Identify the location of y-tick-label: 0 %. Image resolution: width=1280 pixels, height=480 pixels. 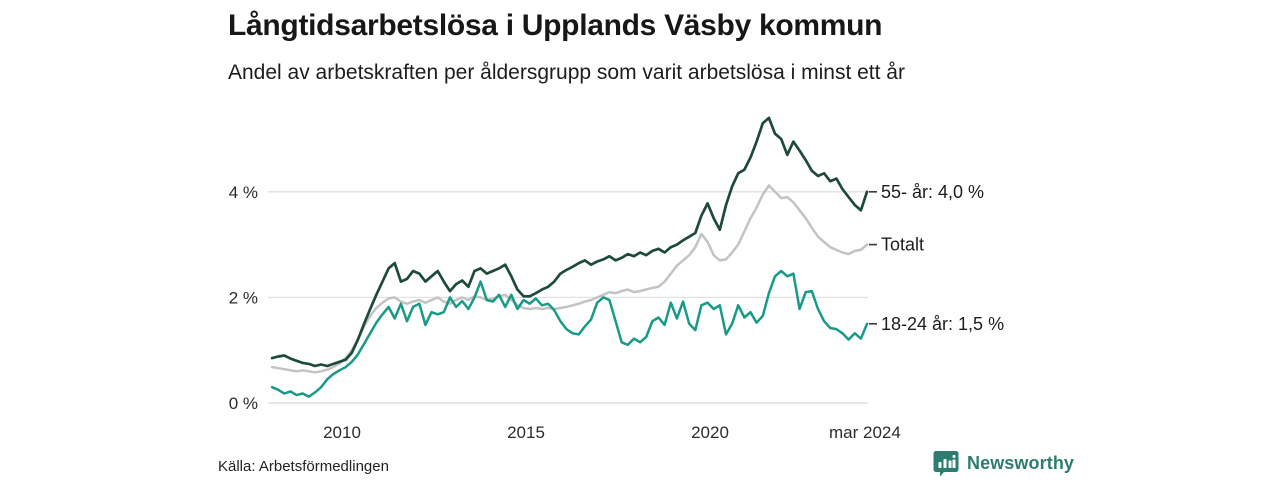
(243, 403).